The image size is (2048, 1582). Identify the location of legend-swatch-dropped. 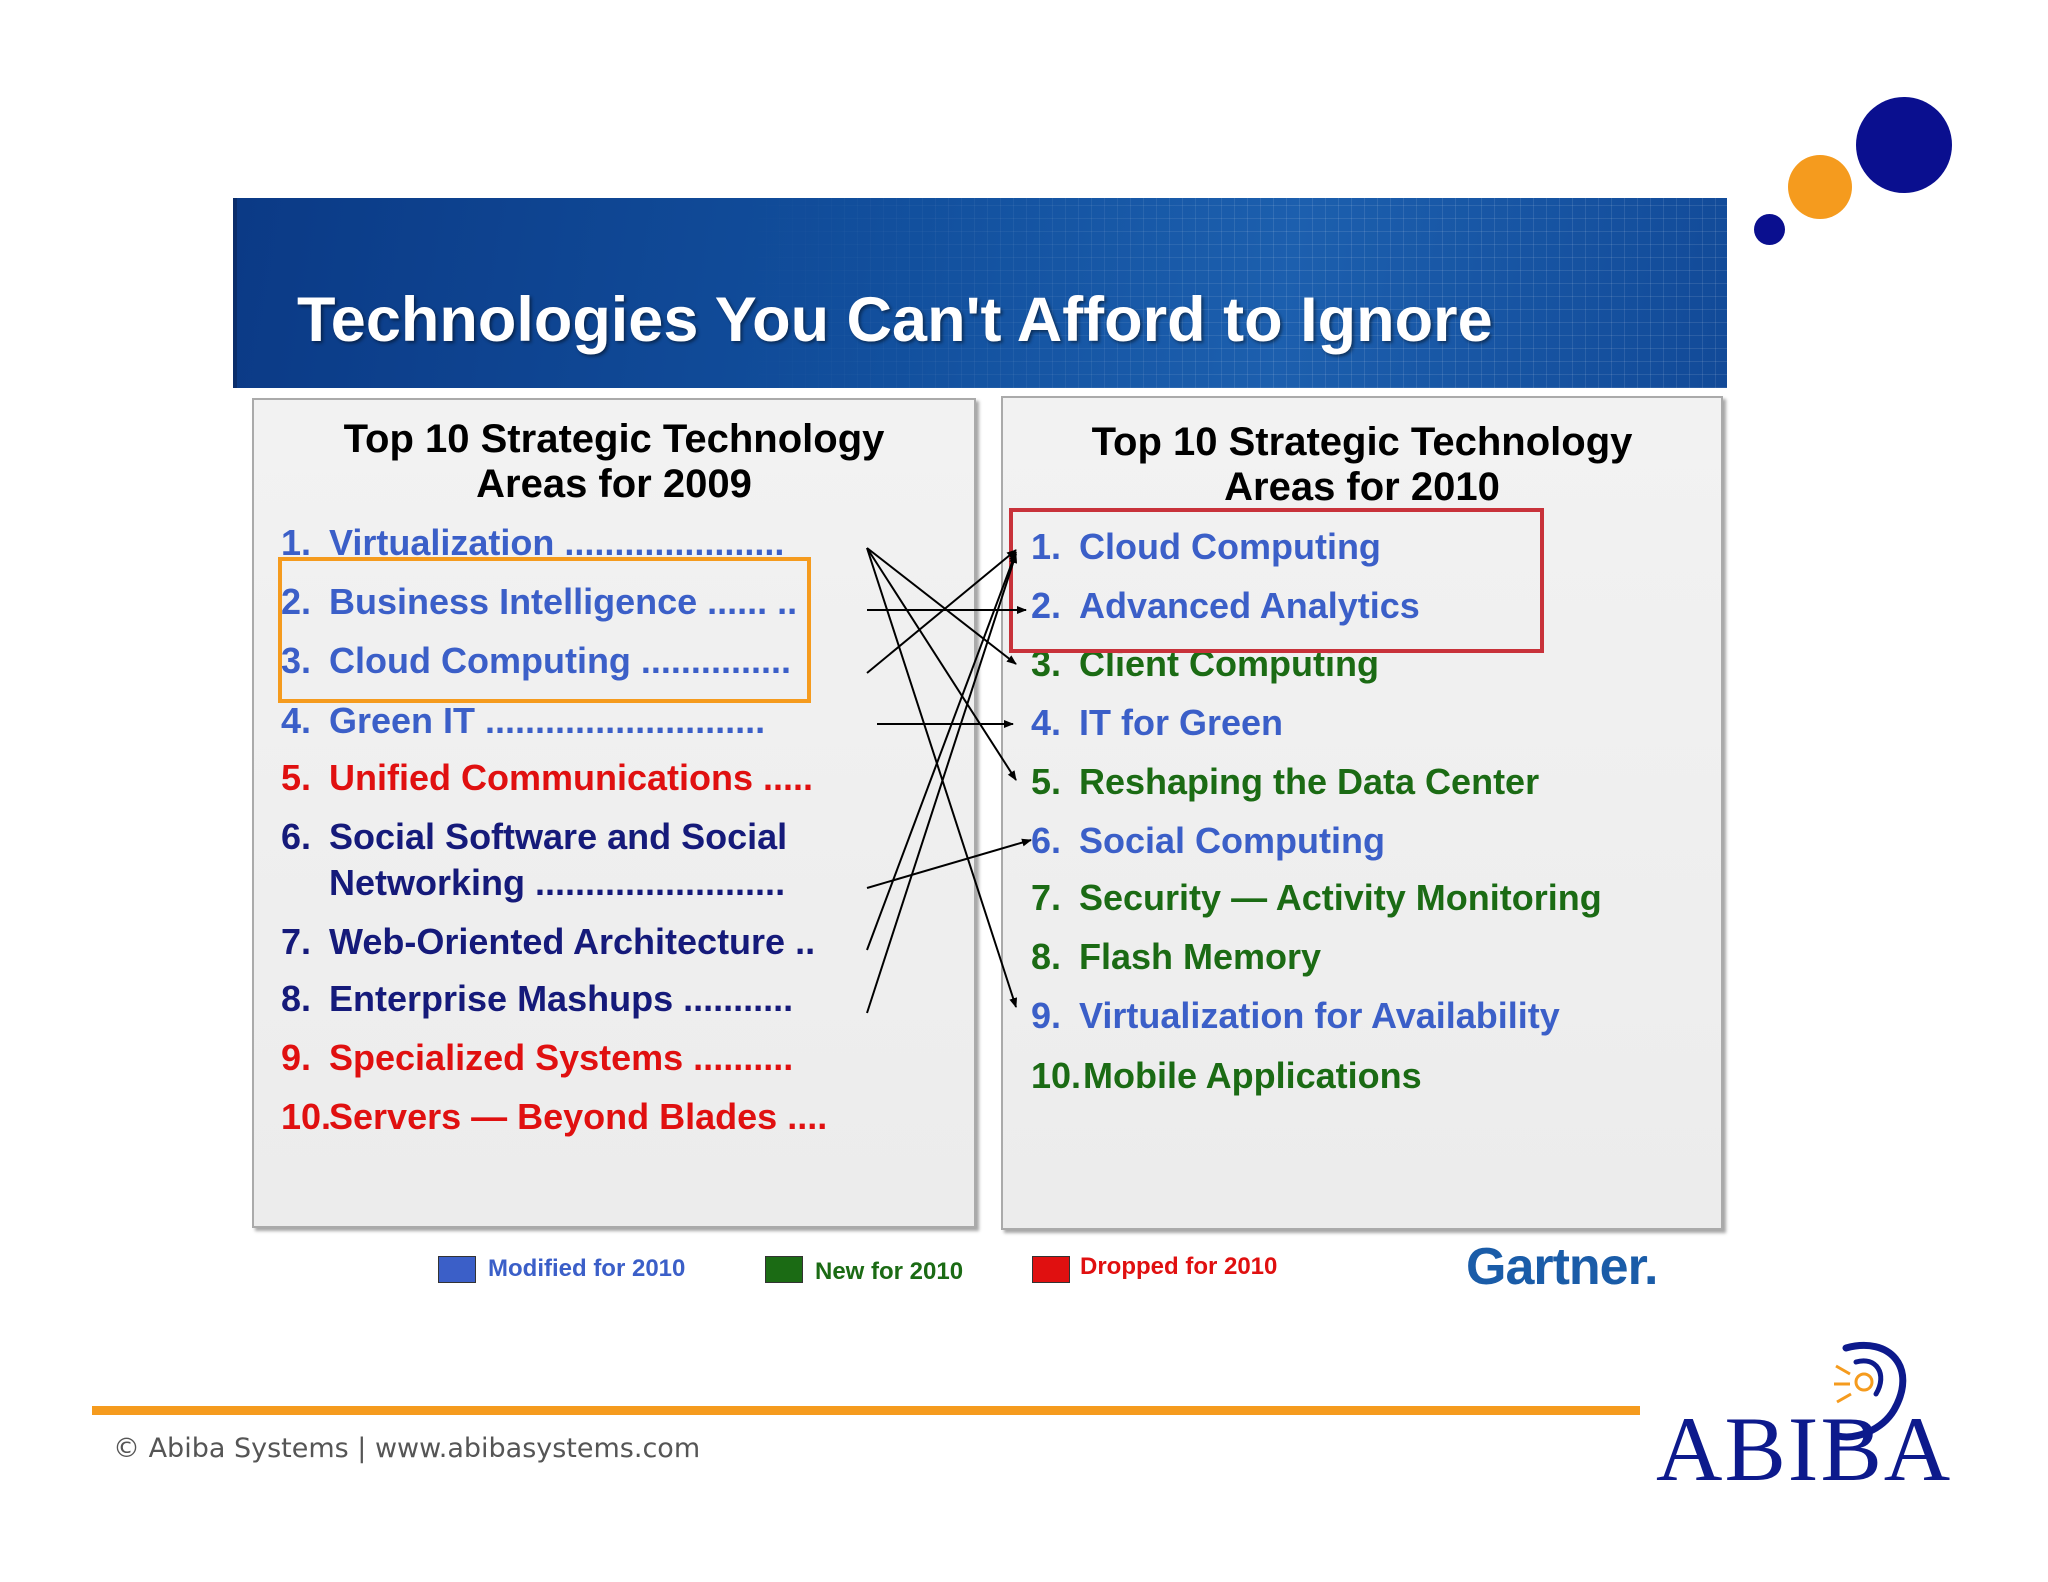
(1051, 1269).